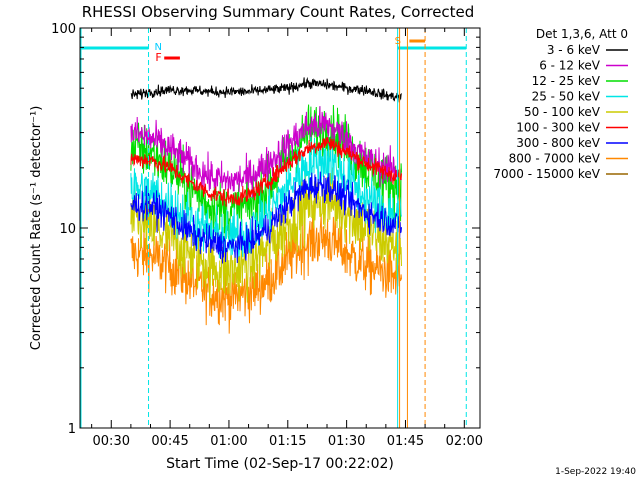 The width and height of the screenshot is (640, 480). I want to click on series-line-100-300-kev, so click(266, 171).